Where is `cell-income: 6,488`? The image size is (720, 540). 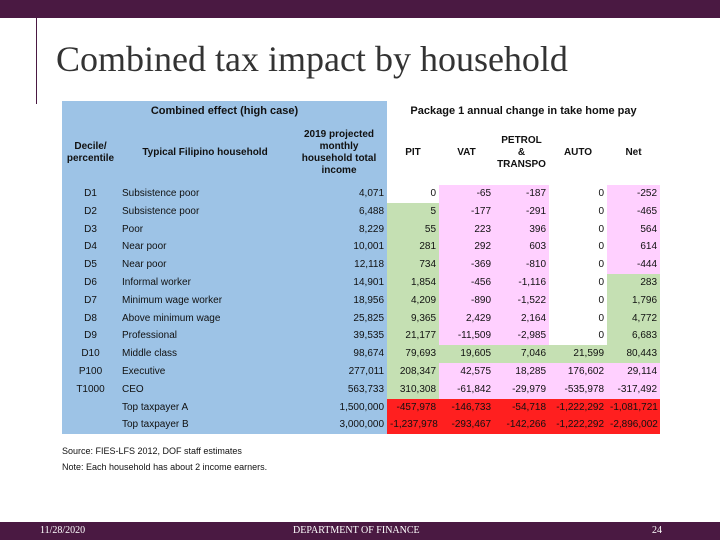
cell-income: 6,488 is located at coordinates (339, 211).